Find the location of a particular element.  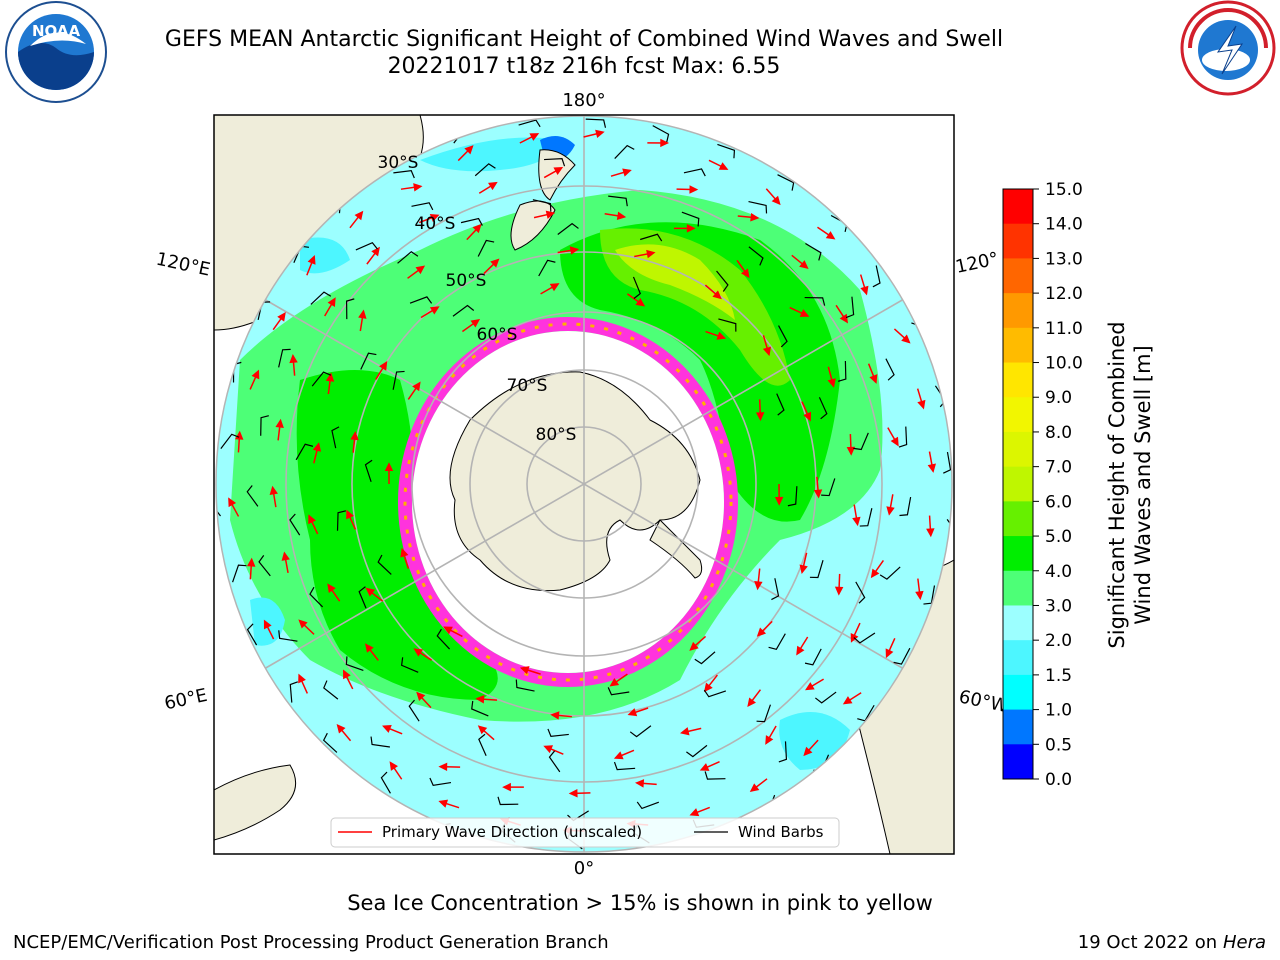

lon-label-120w: 120° is located at coordinates (977, 263).